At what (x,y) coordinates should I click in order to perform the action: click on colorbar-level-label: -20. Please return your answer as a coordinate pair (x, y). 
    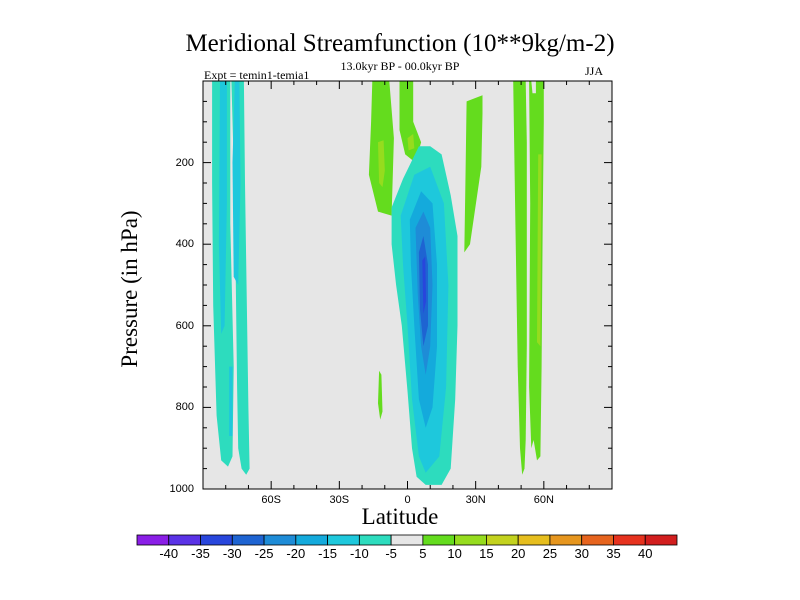
    Looking at the image, I should click on (296, 553).